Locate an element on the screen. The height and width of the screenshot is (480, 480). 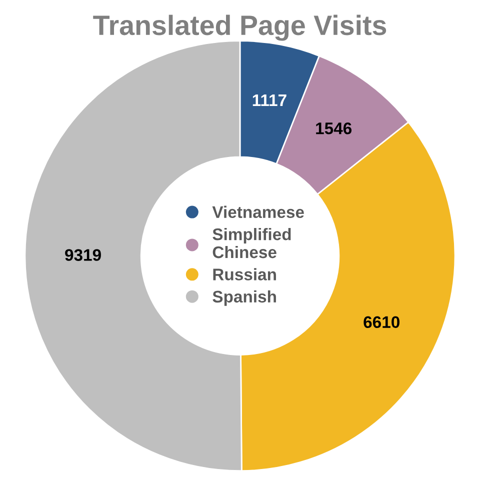
legend-label: Vietnamese is located at coordinates (258, 212).